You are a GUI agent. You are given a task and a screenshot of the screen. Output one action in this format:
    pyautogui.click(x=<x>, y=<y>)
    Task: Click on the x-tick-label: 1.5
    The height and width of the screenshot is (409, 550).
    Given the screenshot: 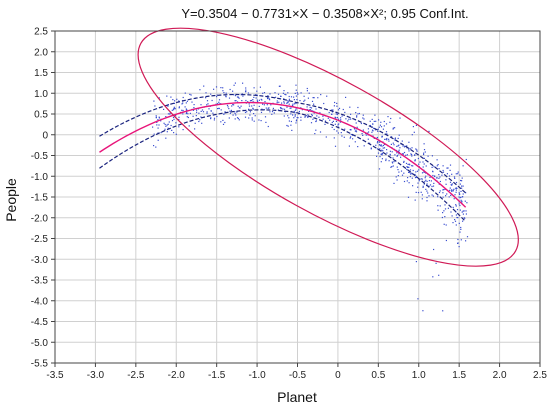 What is the action you would take?
    pyautogui.click(x=459, y=375)
    